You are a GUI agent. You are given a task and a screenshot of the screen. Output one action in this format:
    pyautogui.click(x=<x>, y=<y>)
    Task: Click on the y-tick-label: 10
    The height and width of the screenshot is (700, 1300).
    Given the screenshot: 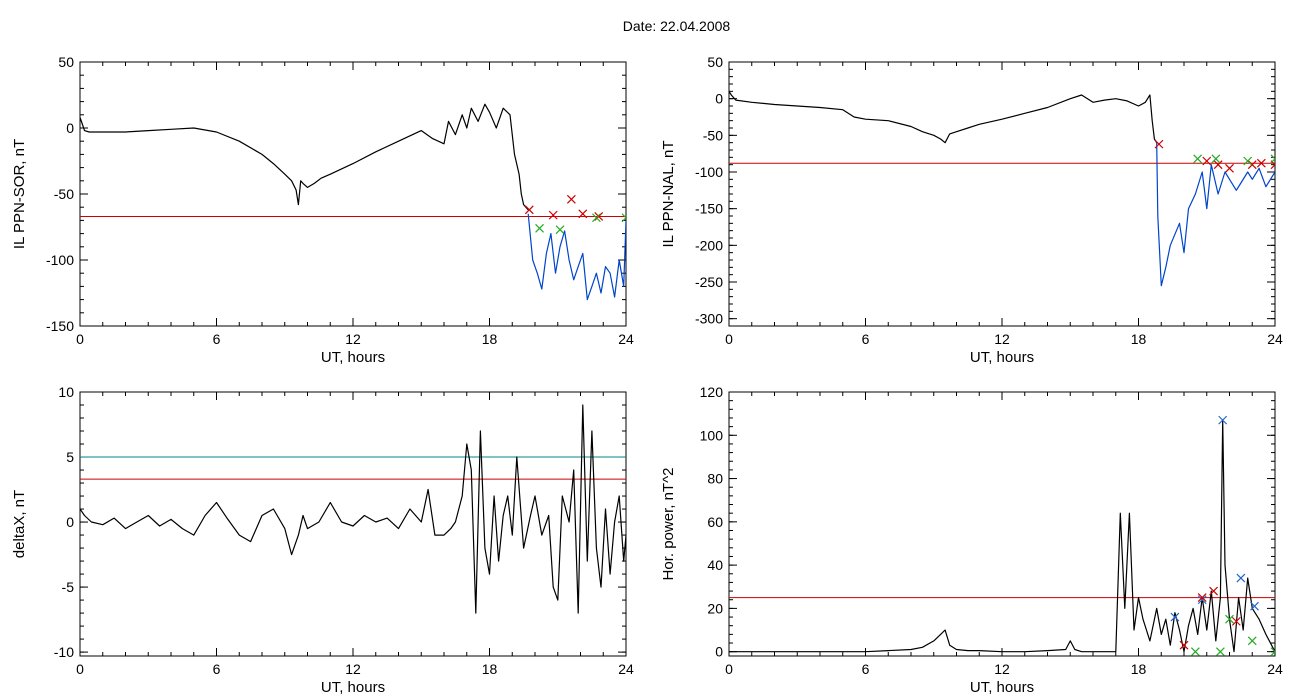 What is the action you would take?
    pyautogui.click(x=66, y=392)
    